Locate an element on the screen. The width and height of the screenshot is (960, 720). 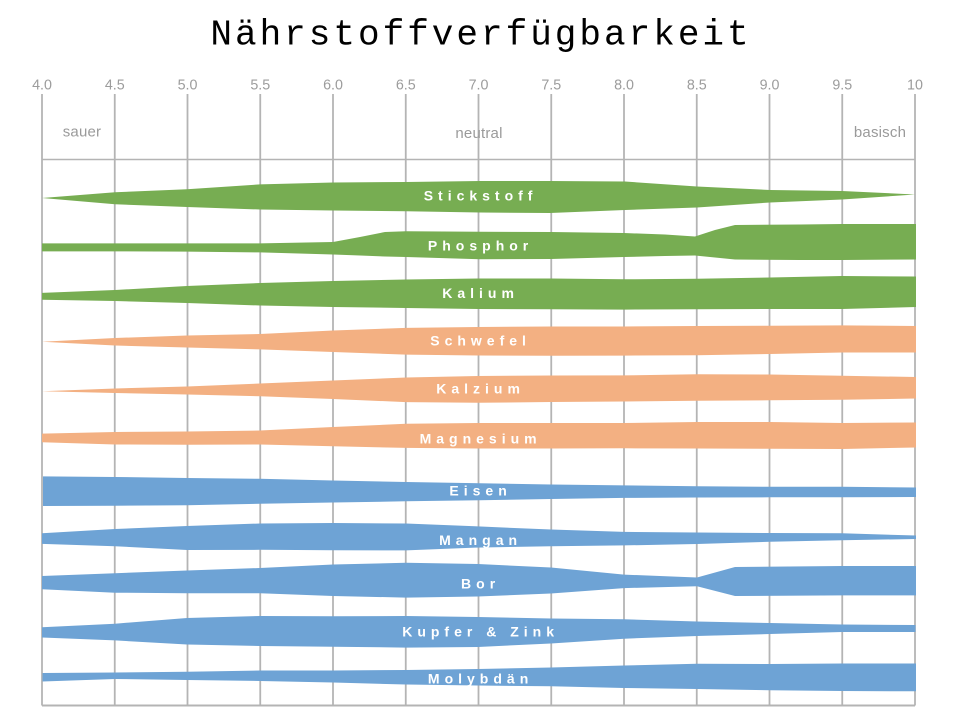
svg-text: Stickstoff is located at coordinates (481, 196).